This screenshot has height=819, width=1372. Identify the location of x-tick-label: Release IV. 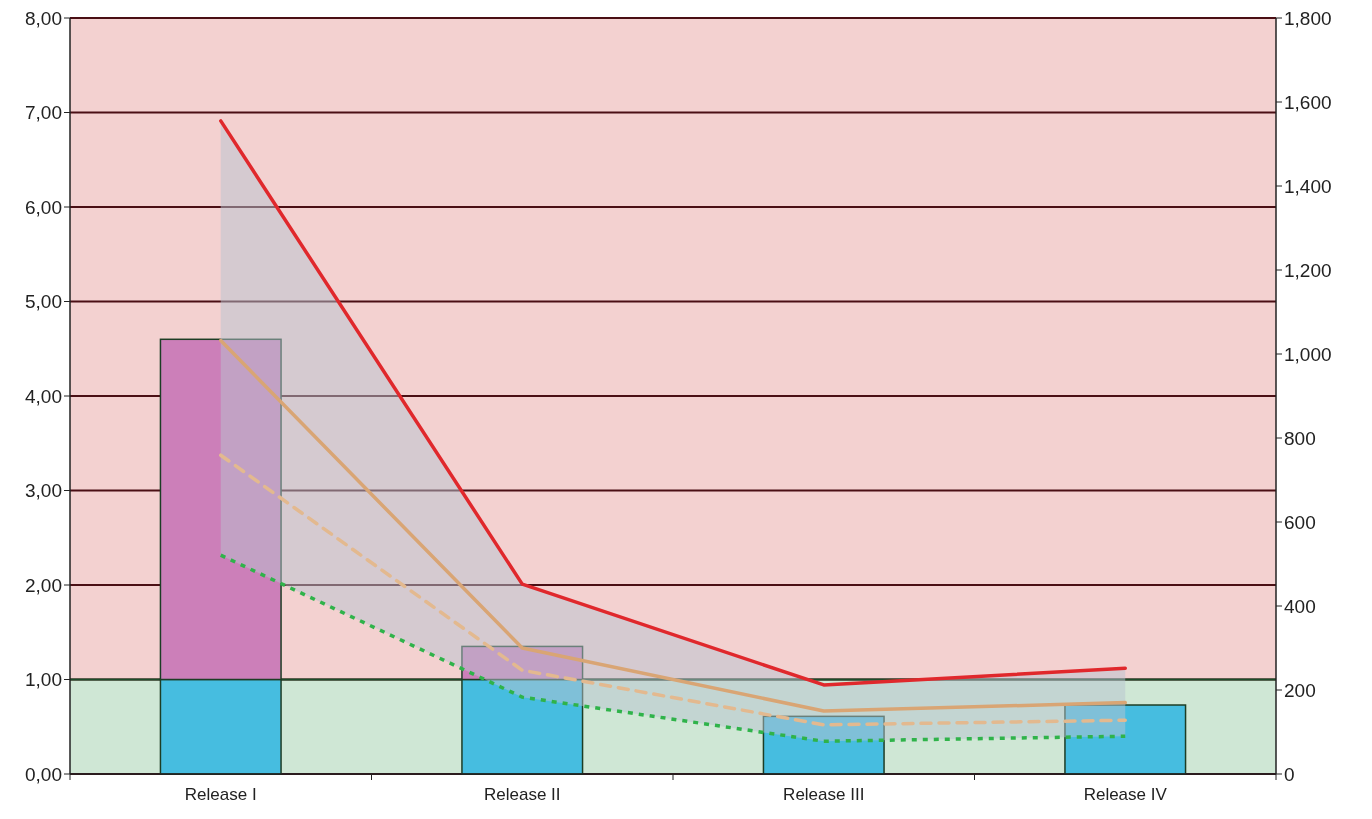
(1125, 794).